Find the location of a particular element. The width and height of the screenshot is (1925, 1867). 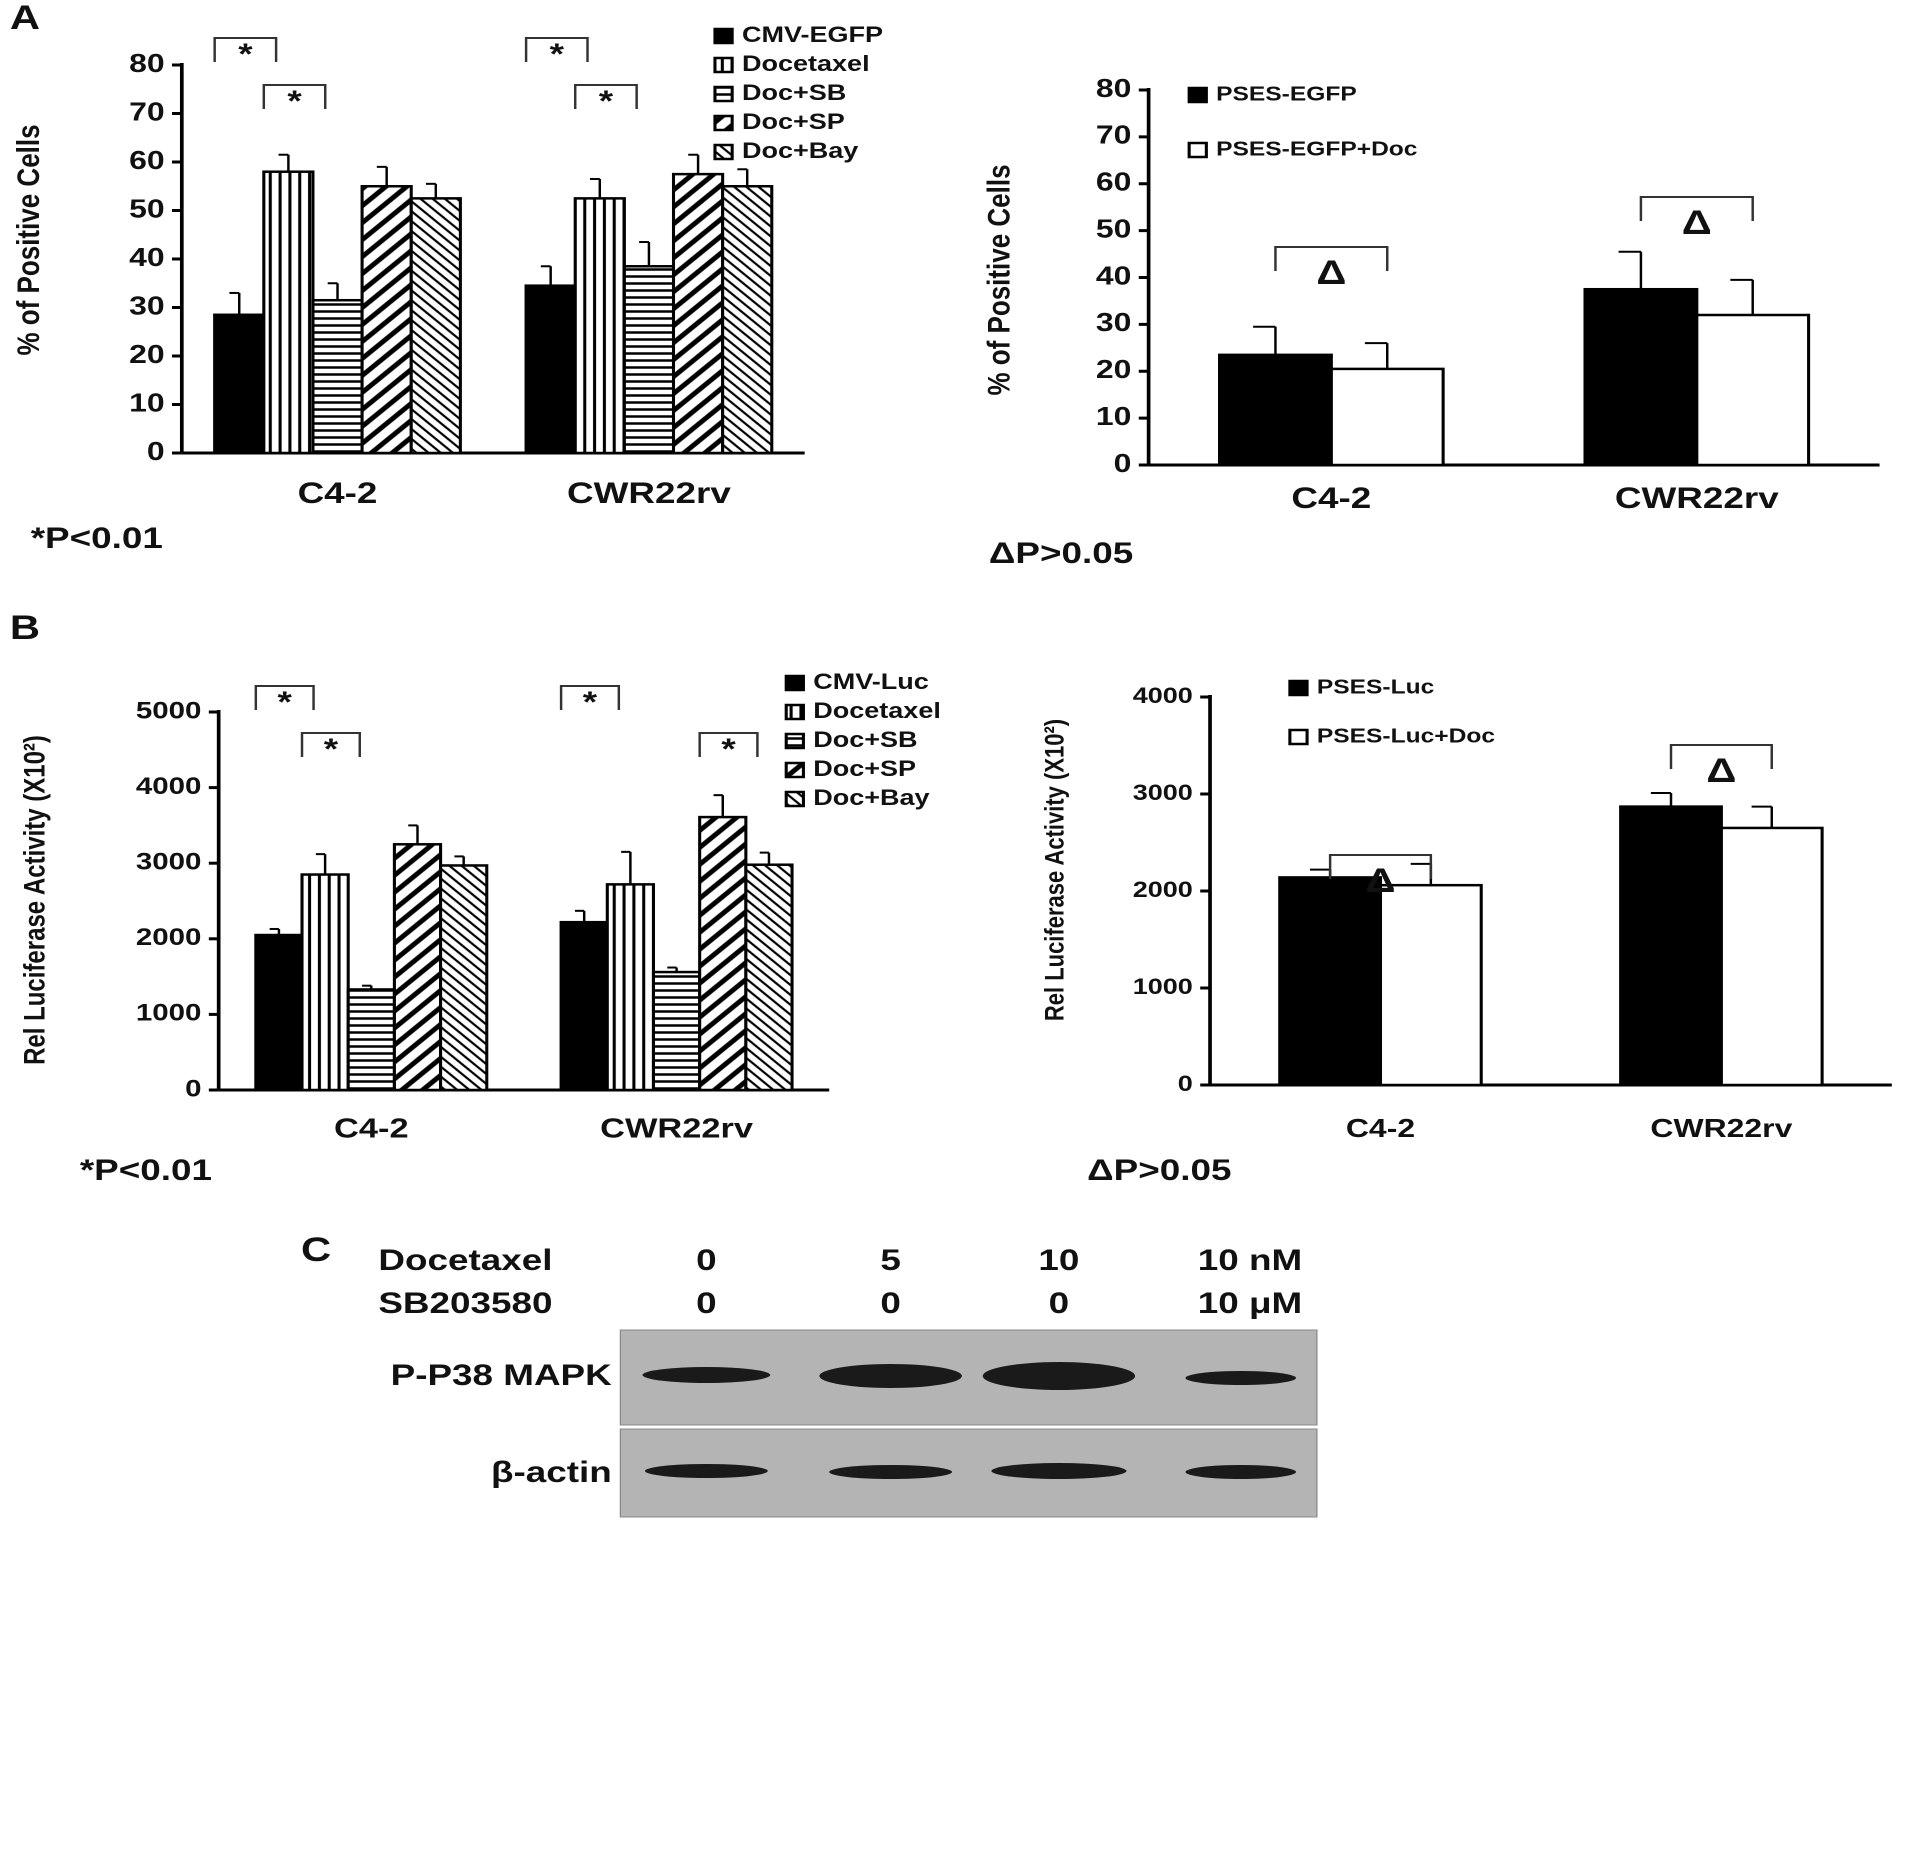

legend-label: PSES-EGFP+Doc is located at coordinates (1316, 148).